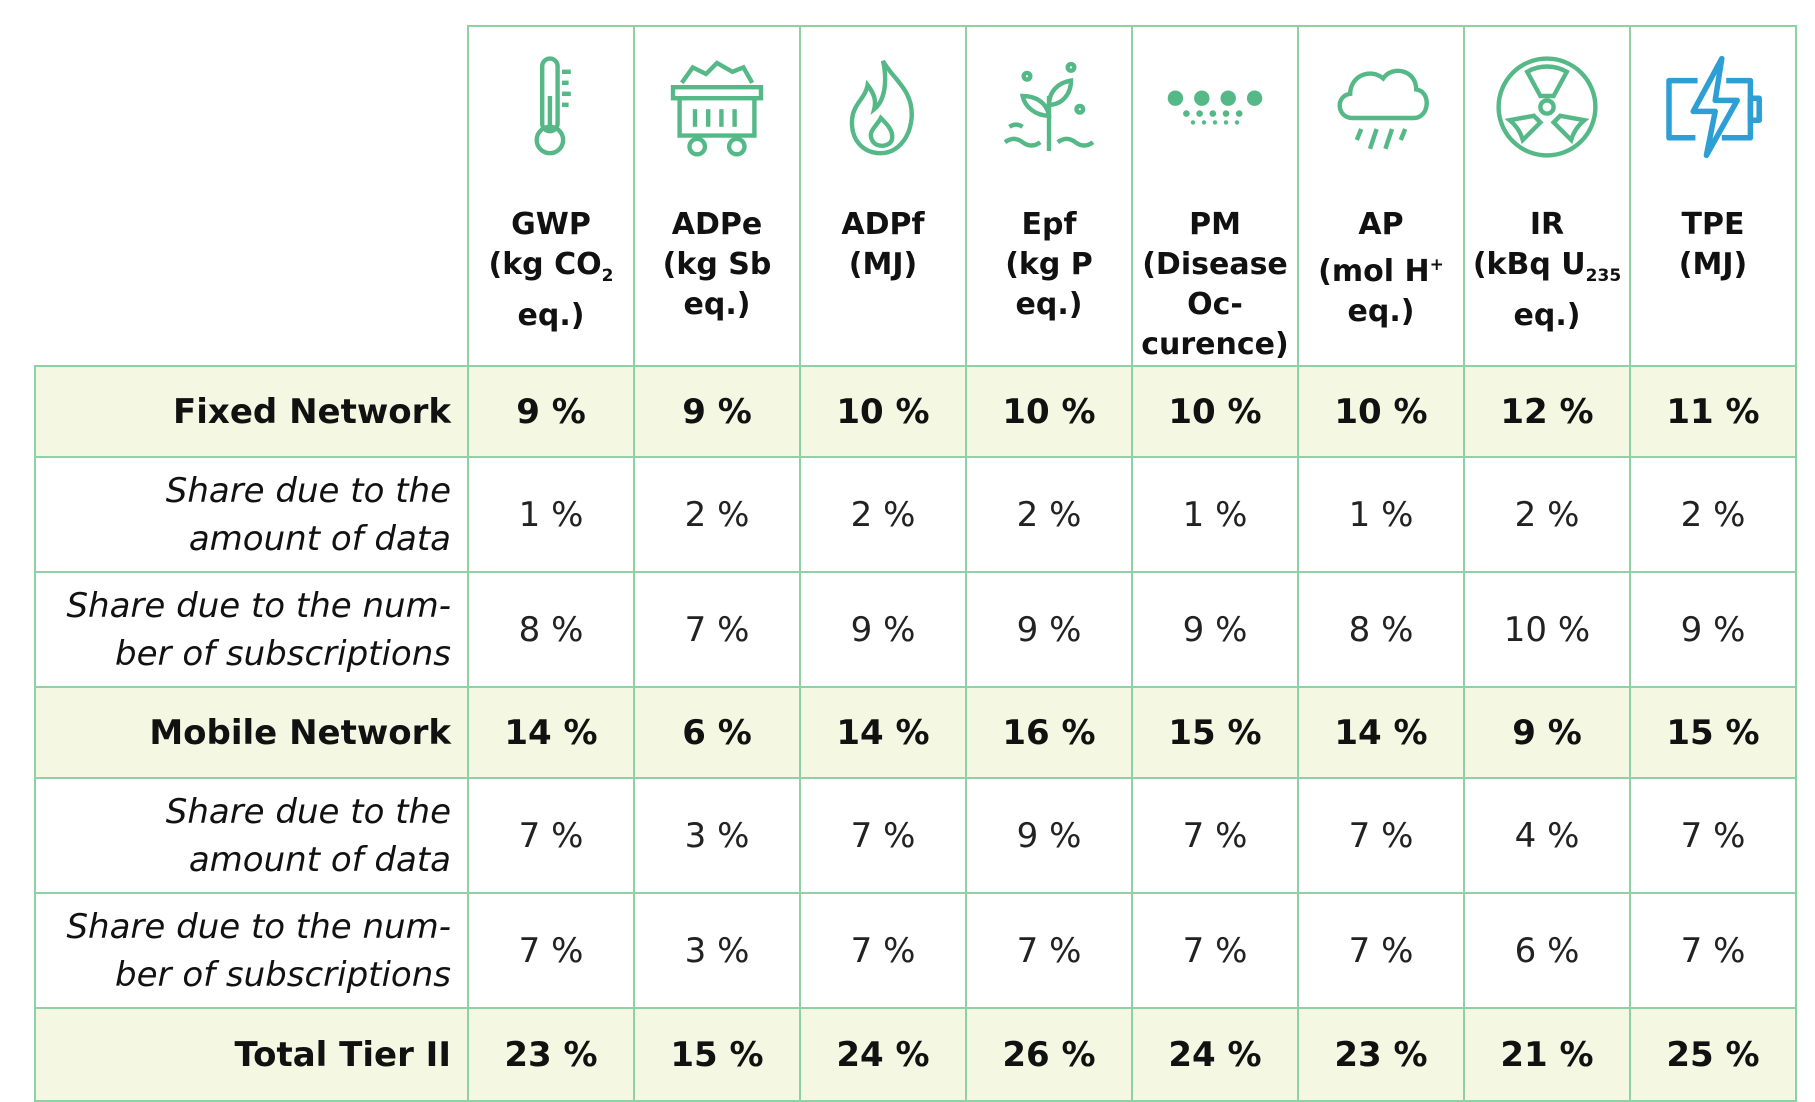 This screenshot has width=1815, height=1102. I want to click on value-cell: 4 %, so click(1547, 835).